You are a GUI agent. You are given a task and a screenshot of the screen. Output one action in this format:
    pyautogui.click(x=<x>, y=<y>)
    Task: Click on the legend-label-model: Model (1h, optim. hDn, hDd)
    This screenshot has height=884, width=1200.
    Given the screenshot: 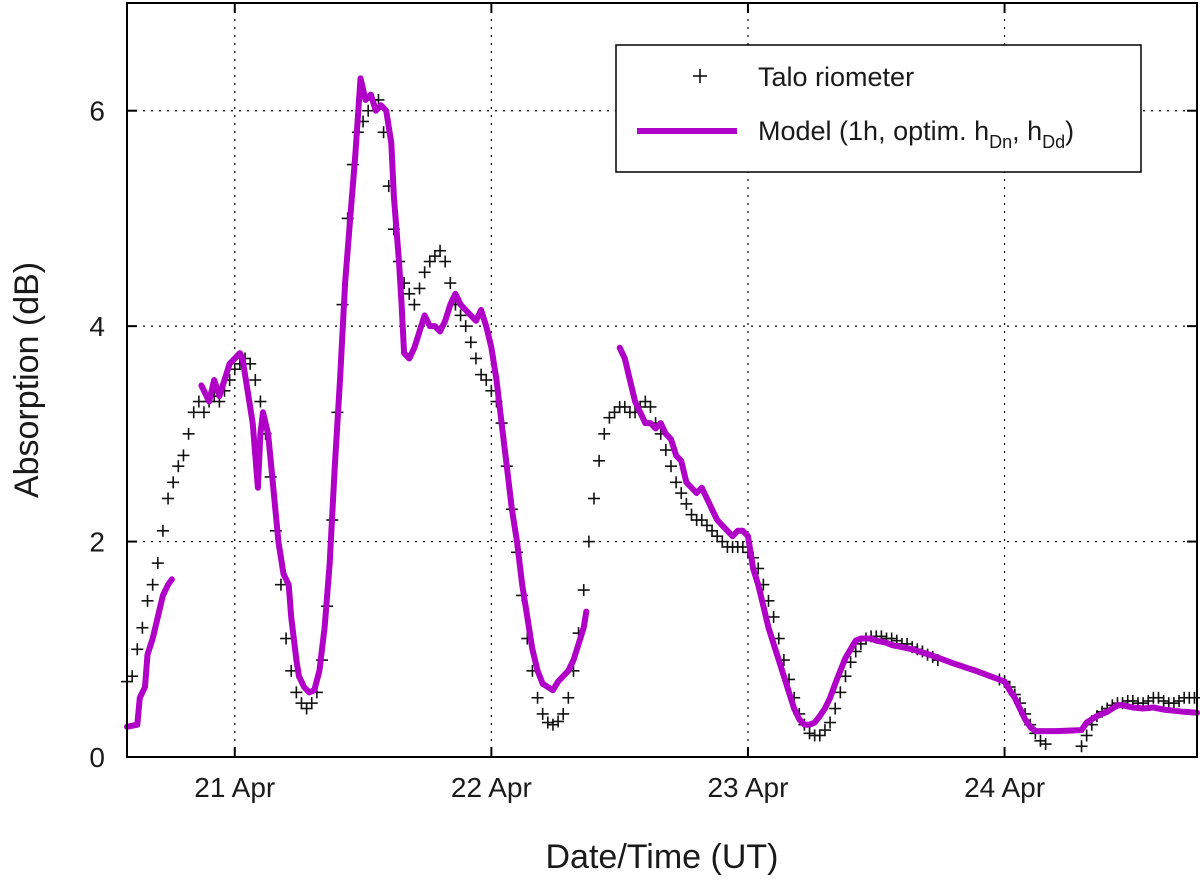 What is the action you would take?
    pyautogui.click(x=916, y=134)
    